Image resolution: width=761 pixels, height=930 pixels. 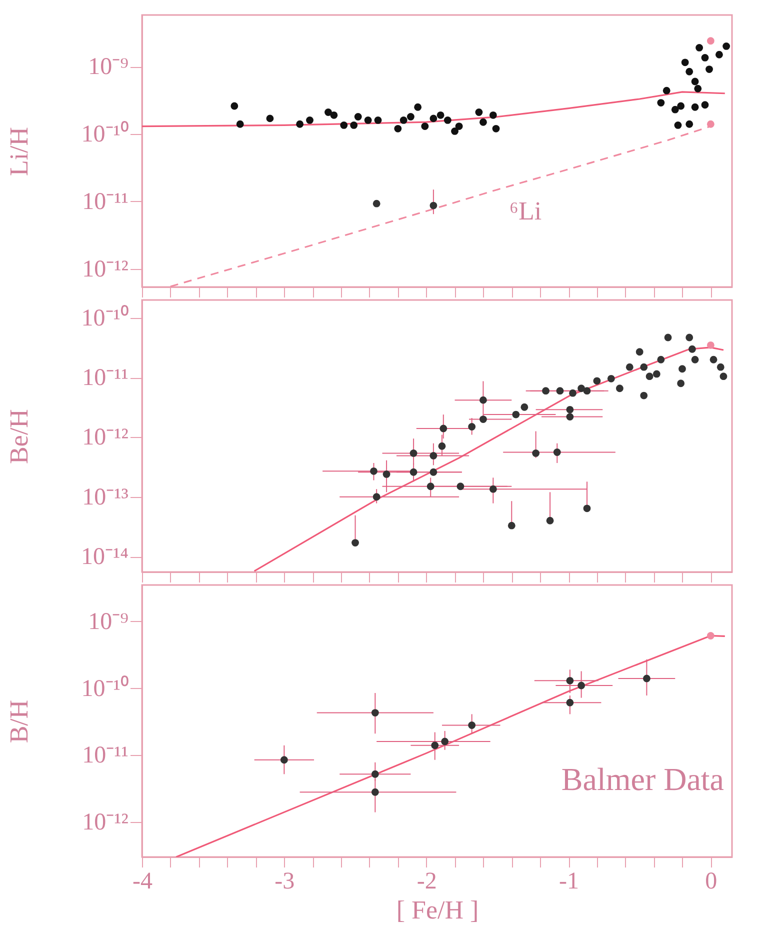 What do you see at coordinates (525, 211) in the screenshot?
I see `series-label: ⁶Li` at bounding box center [525, 211].